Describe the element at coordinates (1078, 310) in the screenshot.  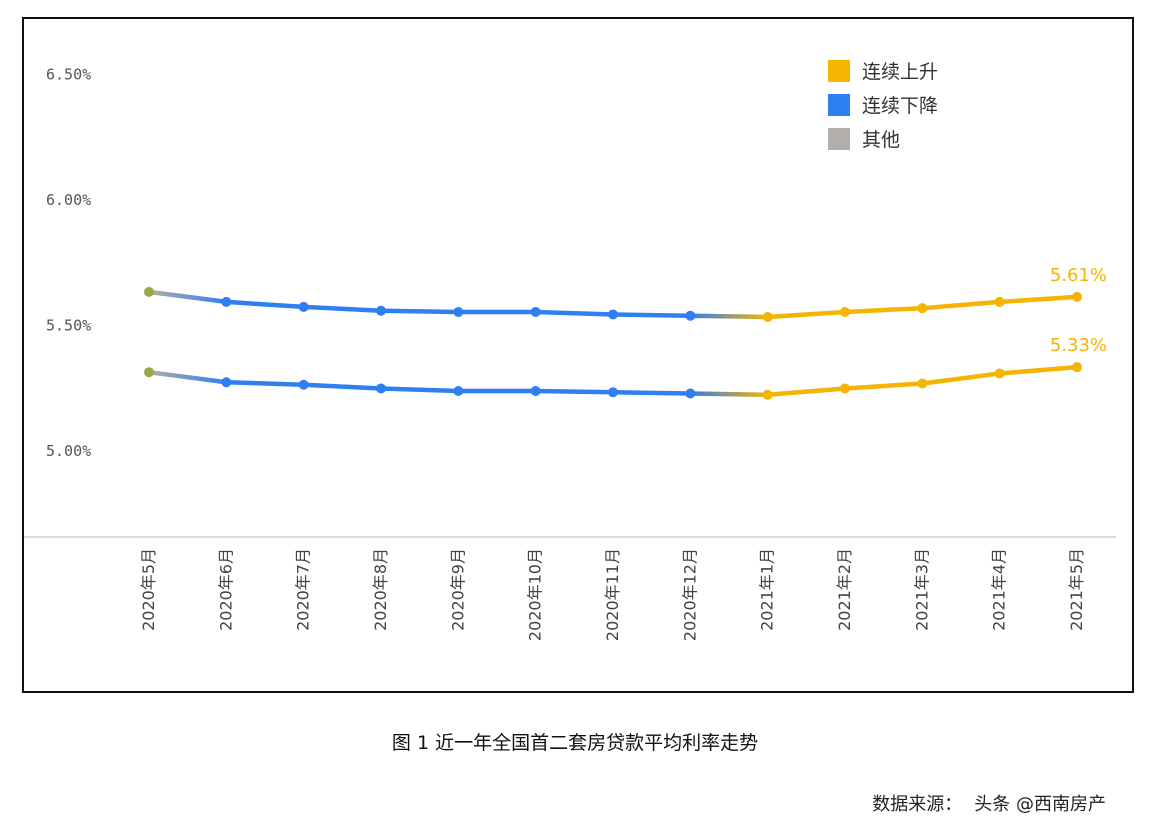
I see `end-labels: 5.61% 5.33%` at that location.